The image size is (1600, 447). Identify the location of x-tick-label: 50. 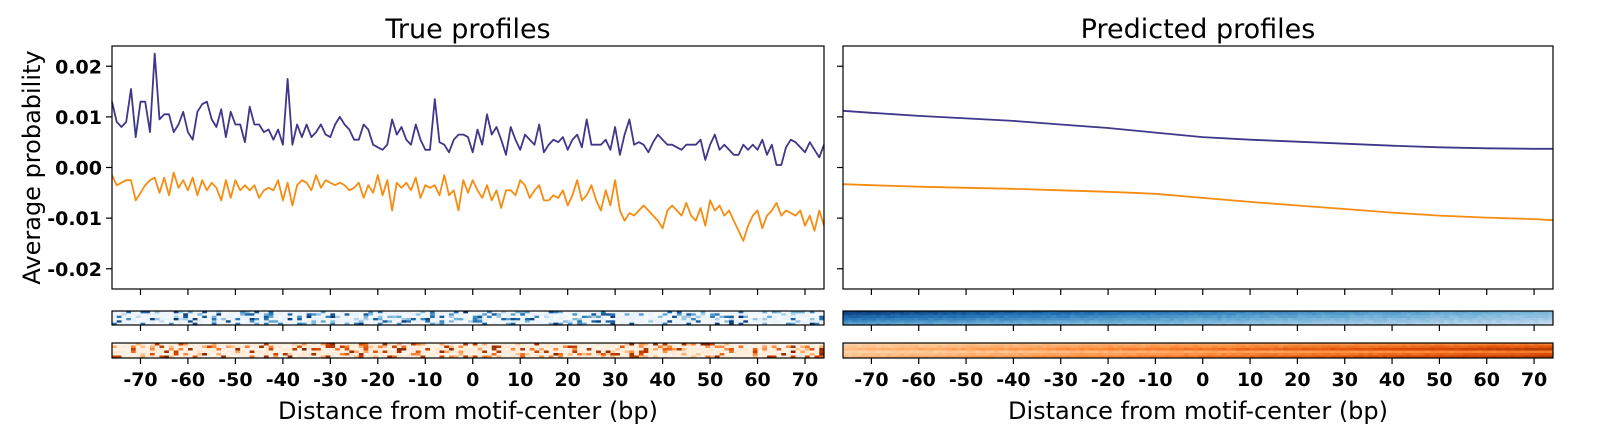
(1439, 380).